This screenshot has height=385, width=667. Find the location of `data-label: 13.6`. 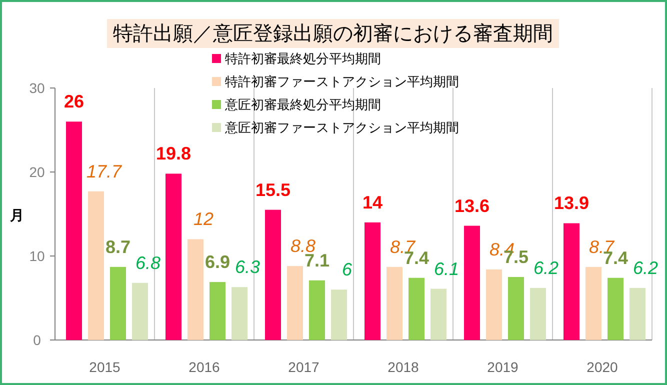

data-label: 13.6 is located at coordinates (472, 206).